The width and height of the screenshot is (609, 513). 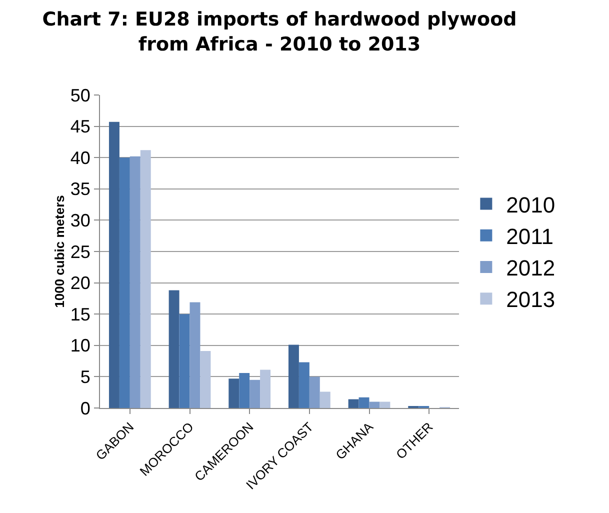 What do you see at coordinates (80, 158) in the screenshot?
I see `y-tick-label: 40` at bounding box center [80, 158].